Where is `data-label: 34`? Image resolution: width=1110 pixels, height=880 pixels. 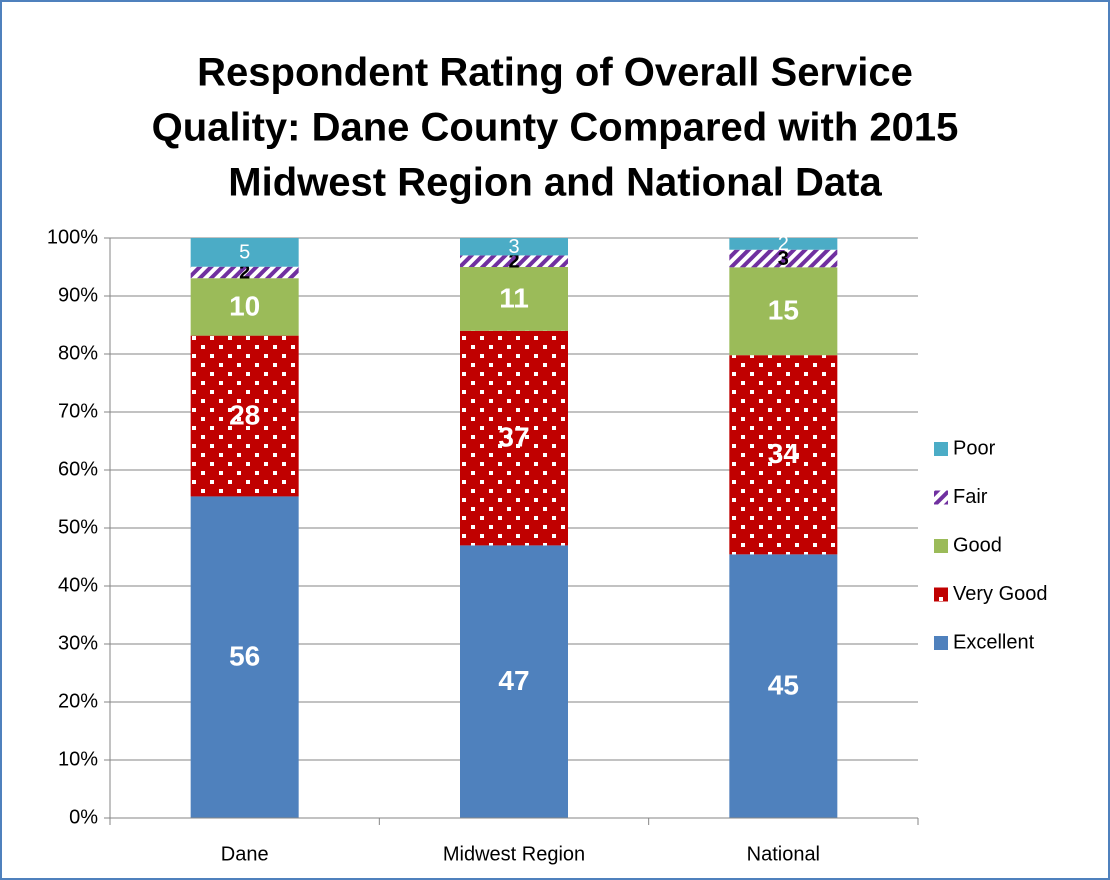 data-label: 34 is located at coordinates (784, 453).